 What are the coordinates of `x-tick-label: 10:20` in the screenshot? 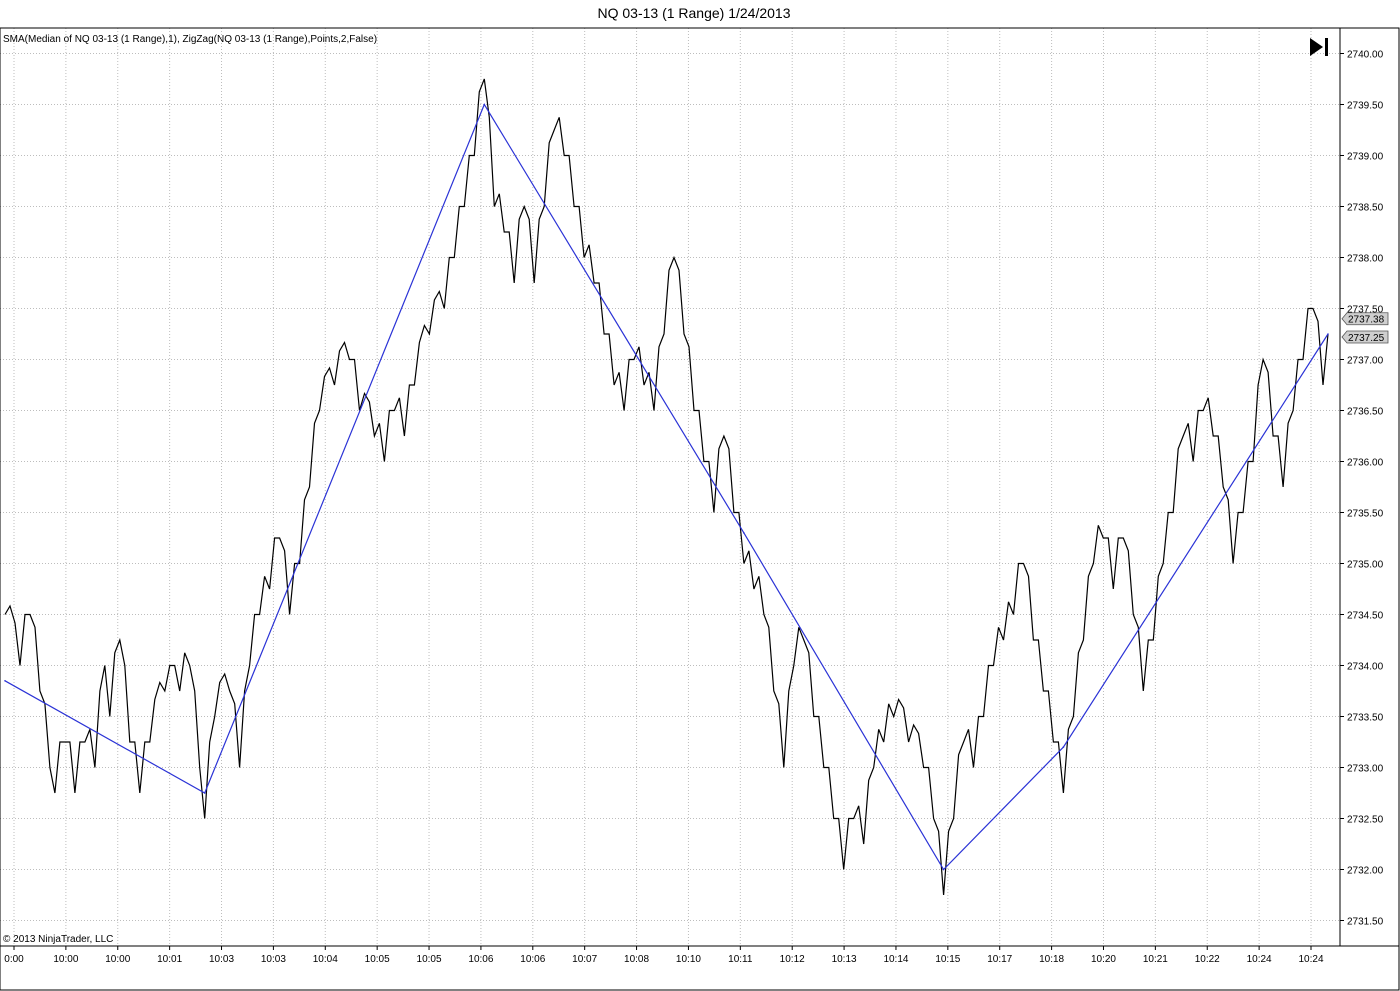 It's located at (1103, 959).